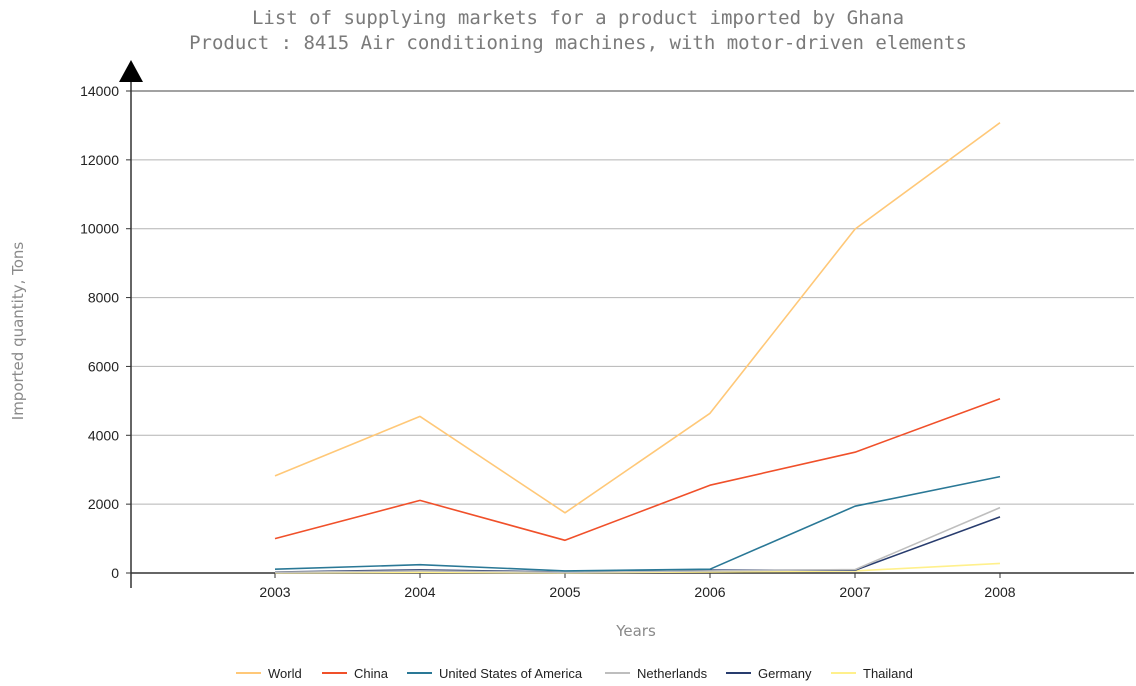 This screenshot has height=686, width=1136. I want to click on y-tick-label: 12000, so click(99, 160).